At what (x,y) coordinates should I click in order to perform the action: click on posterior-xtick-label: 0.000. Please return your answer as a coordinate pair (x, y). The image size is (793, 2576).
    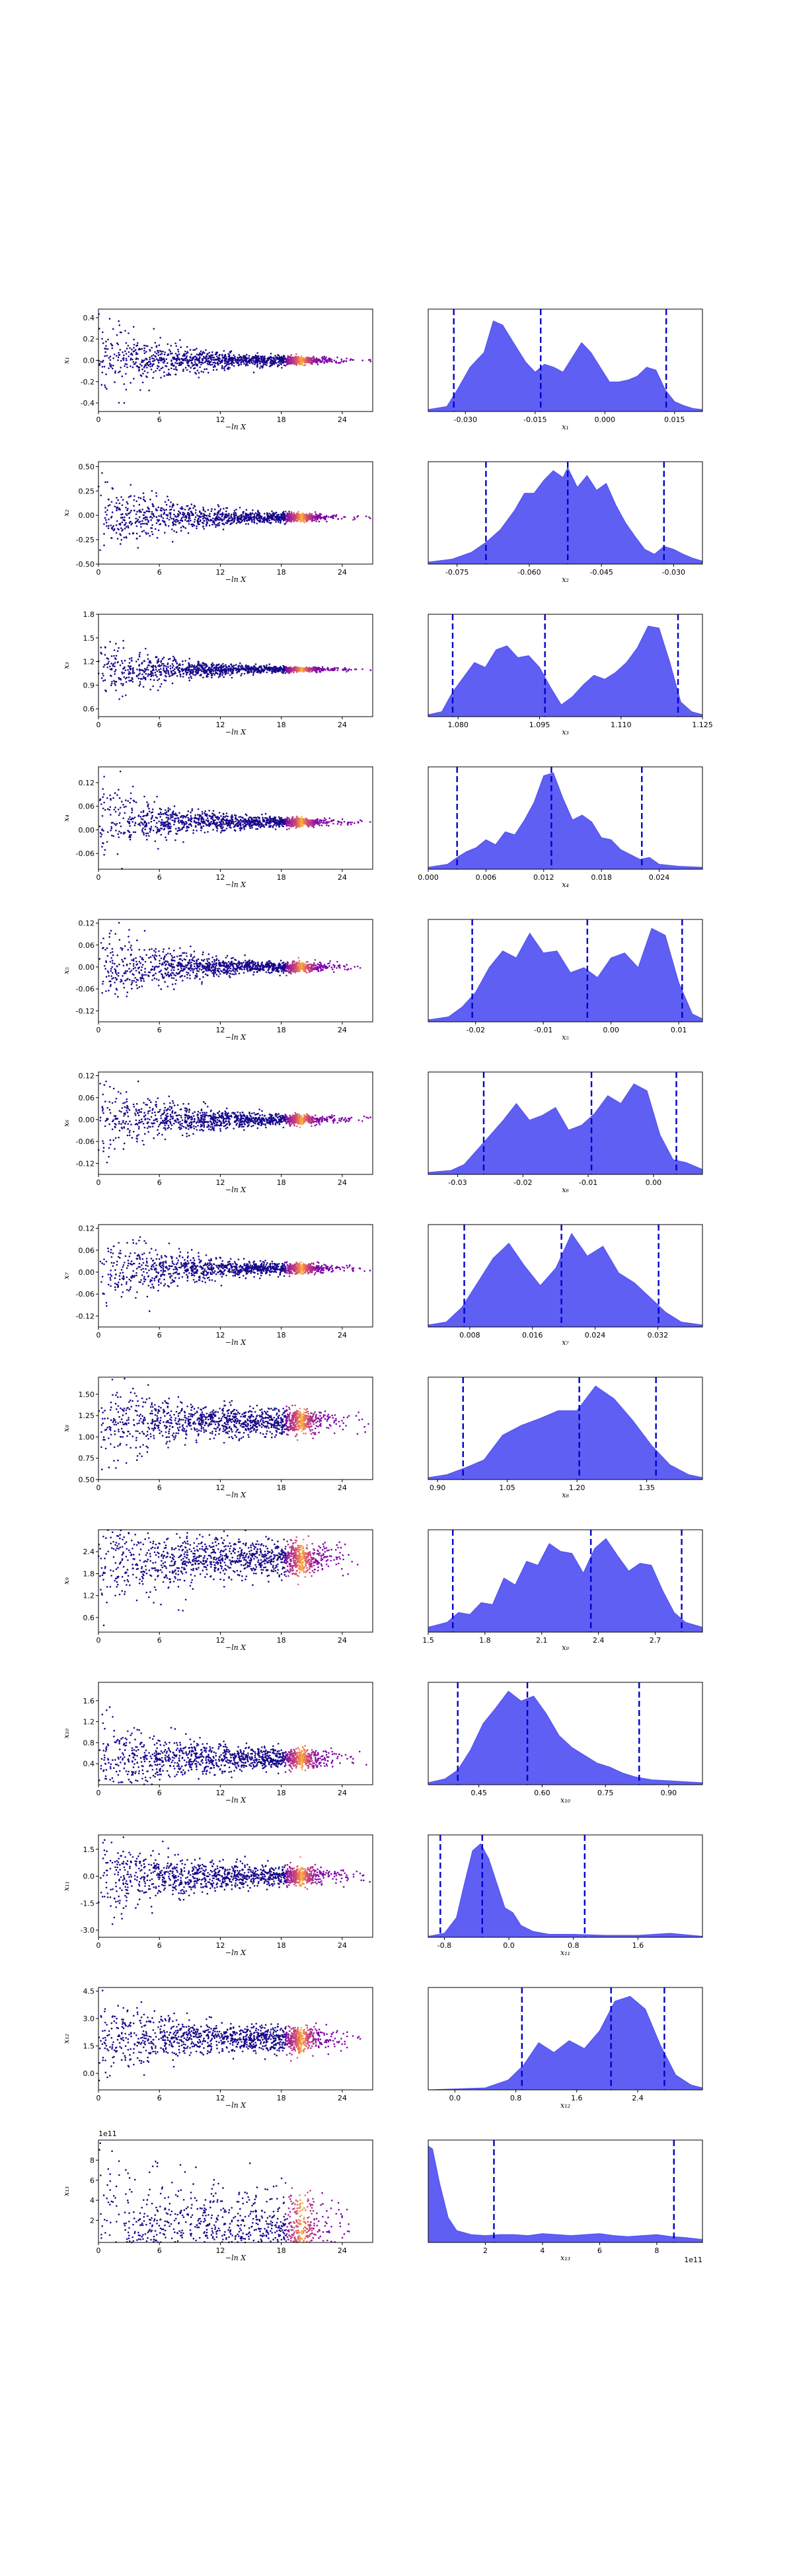
    Looking at the image, I should click on (605, 419).